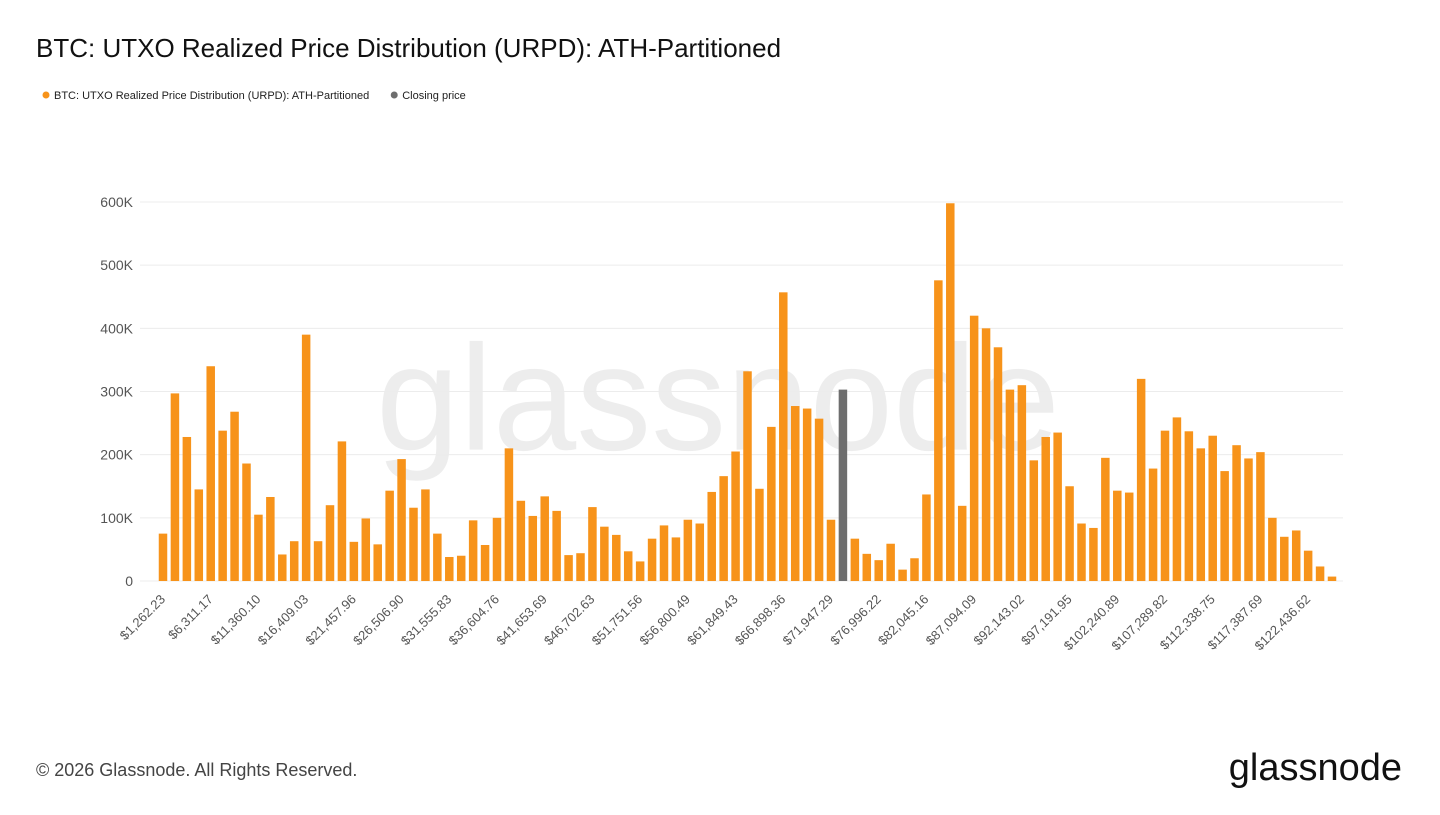 This screenshot has width=1440, height=815. Describe the element at coordinates (116, 265) in the screenshot. I see `y-tick-label: 500K` at that location.